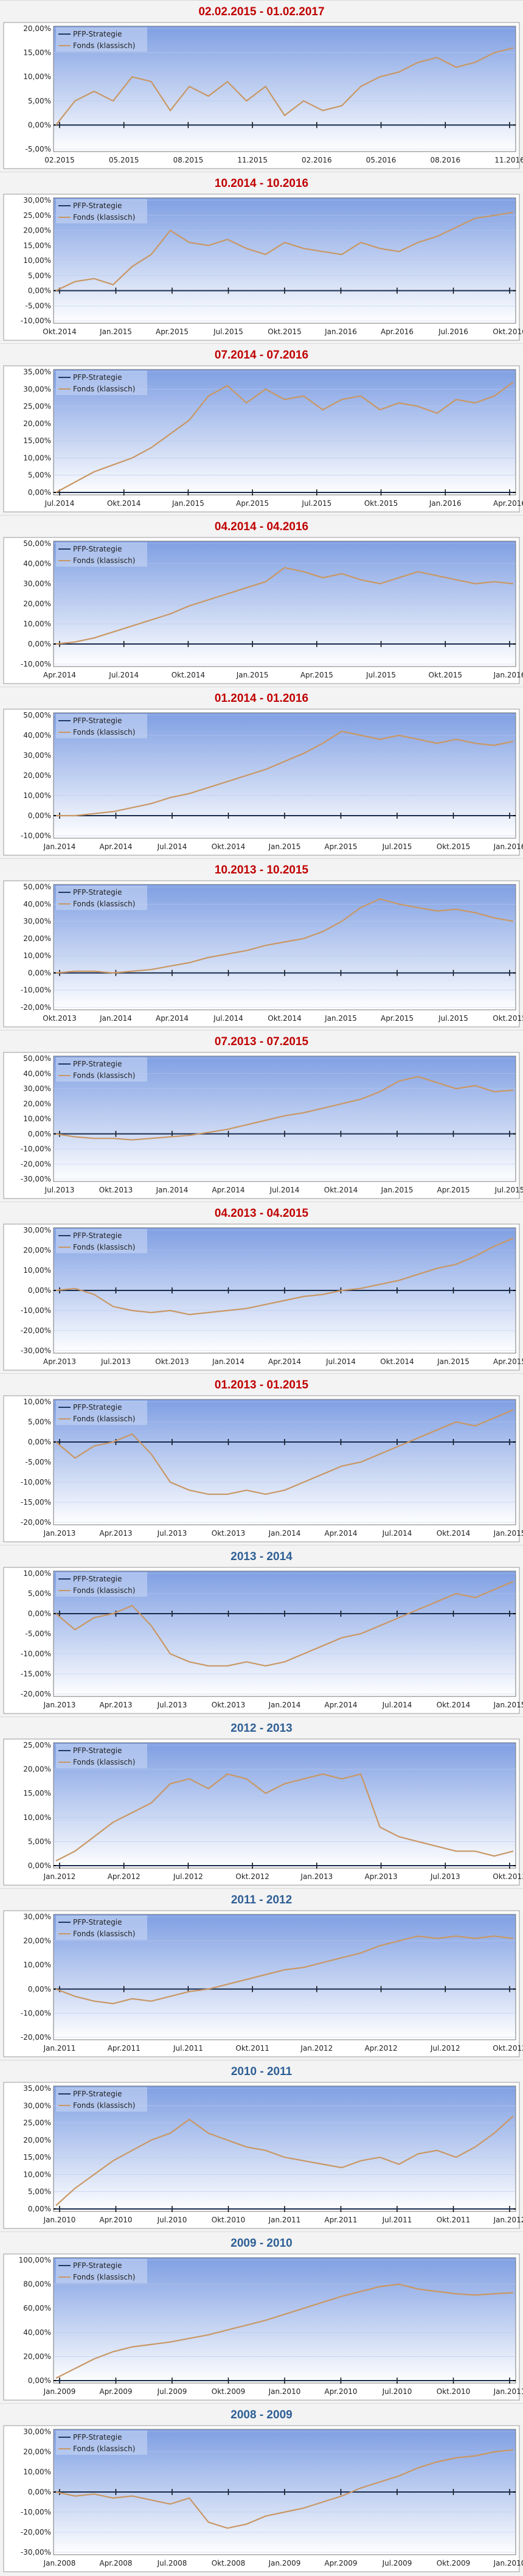 The width and height of the screenshot is (523, 2576). Describe the element at coordinates (261, 526) in the screenshot. I see `chart-title: 04.2014 - 04.2016` at that location.